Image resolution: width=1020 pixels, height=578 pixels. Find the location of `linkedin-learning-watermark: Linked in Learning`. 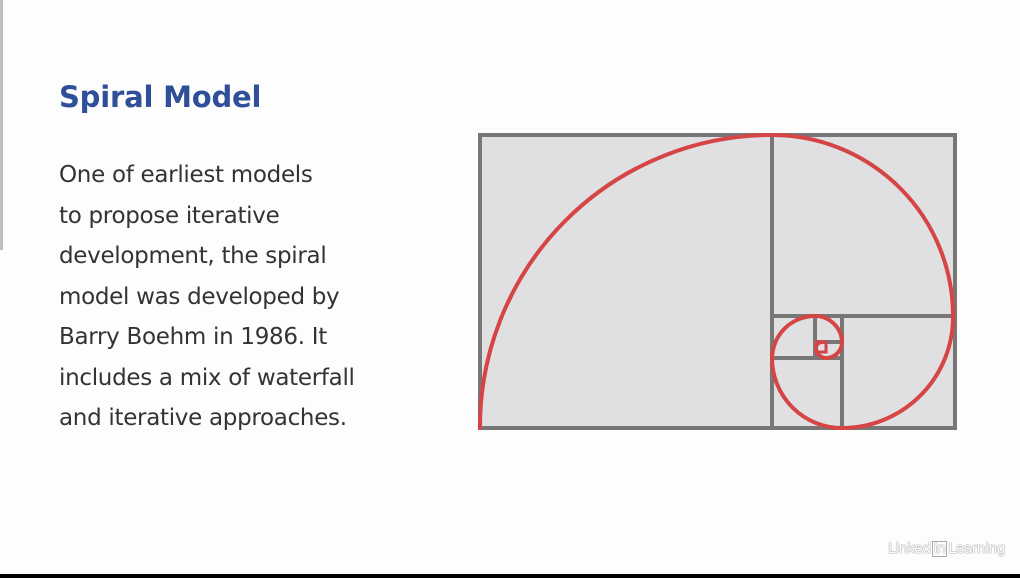

linkedin-learning-watermark: Linked in Learning is located at coordinates (947, 549).